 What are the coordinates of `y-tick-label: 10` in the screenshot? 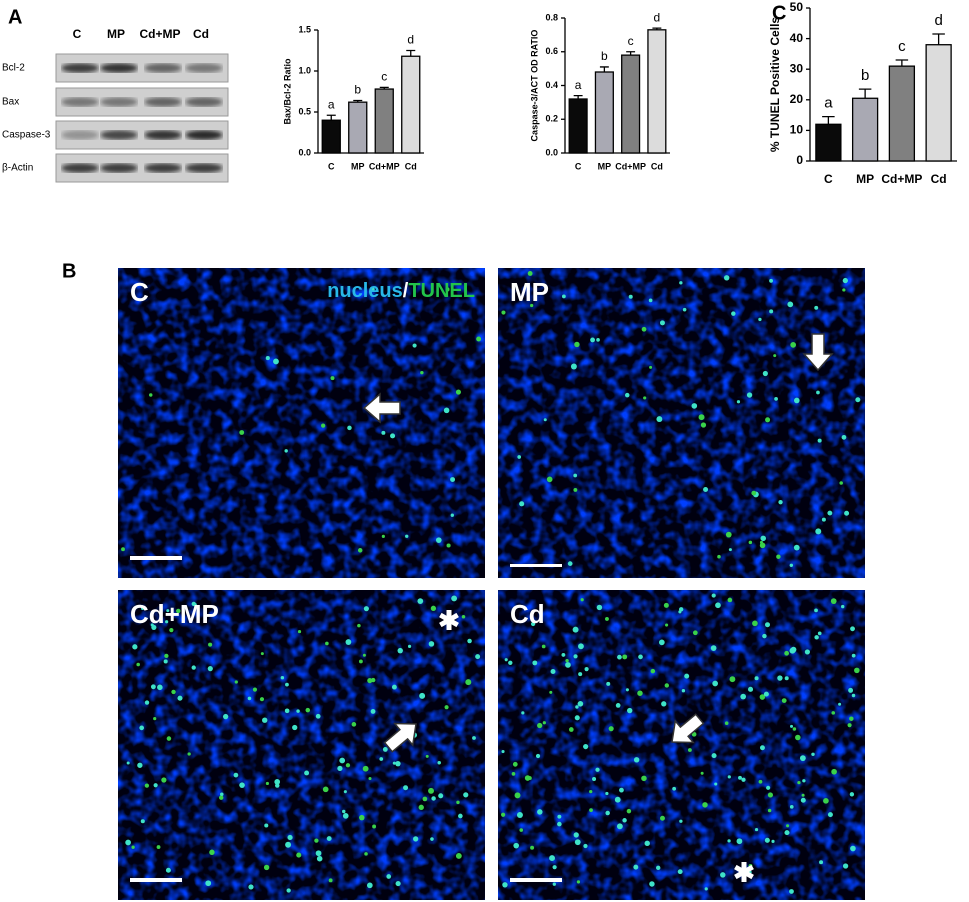 It's located at (797, 130).